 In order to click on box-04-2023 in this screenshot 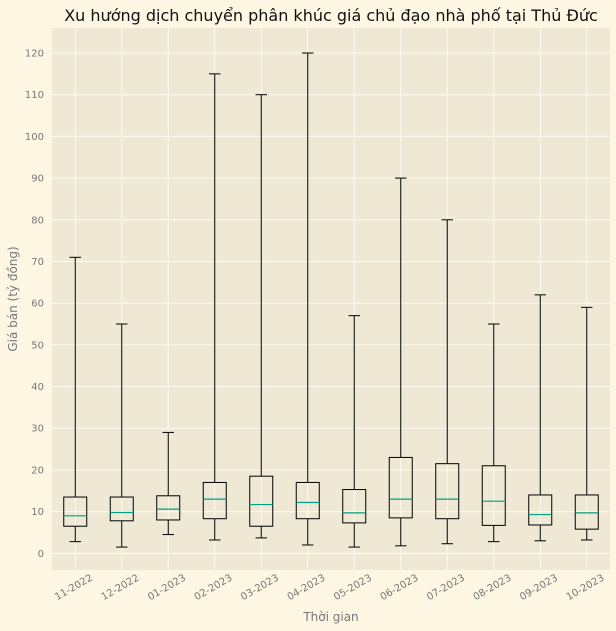, I will do `click(307, 299)`.